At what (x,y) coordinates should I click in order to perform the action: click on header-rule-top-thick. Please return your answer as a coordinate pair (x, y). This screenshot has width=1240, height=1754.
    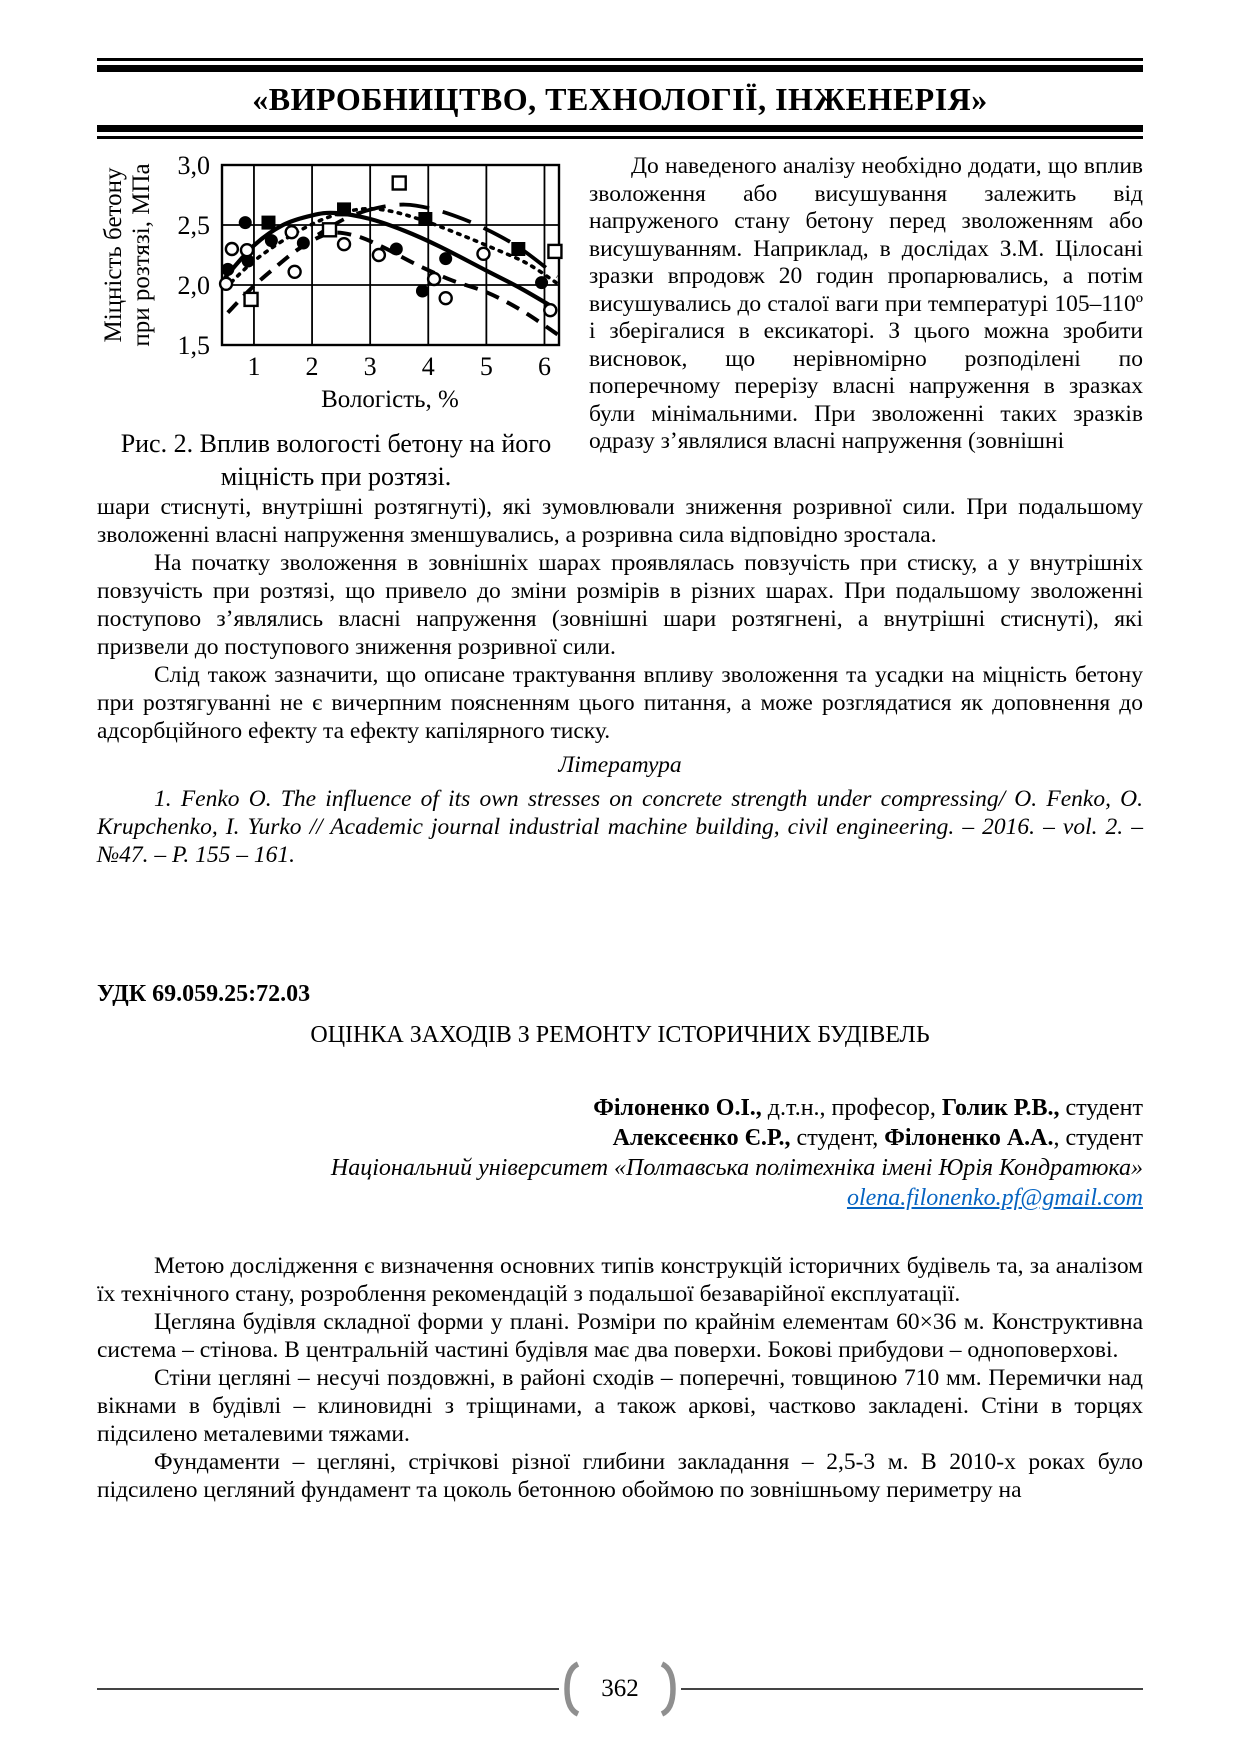
    Looking at the image, I should click on (620, 68).